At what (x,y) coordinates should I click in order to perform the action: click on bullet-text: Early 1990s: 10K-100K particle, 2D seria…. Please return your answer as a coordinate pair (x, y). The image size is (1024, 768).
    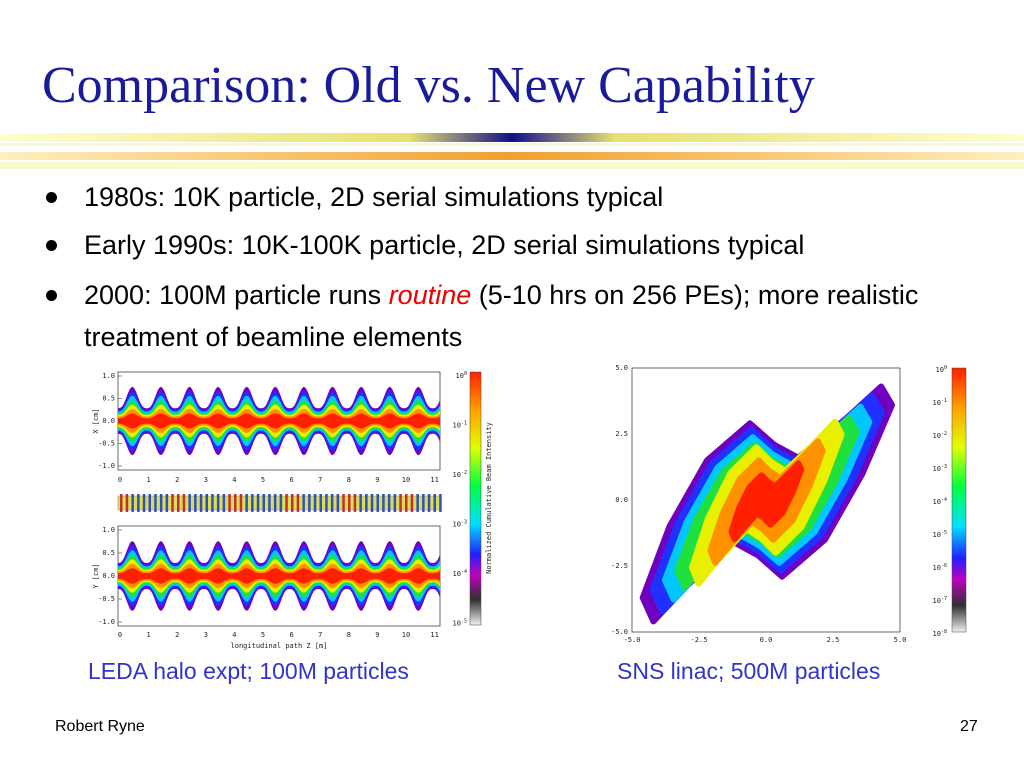
    Looking at the image, I should click on (444, 245).